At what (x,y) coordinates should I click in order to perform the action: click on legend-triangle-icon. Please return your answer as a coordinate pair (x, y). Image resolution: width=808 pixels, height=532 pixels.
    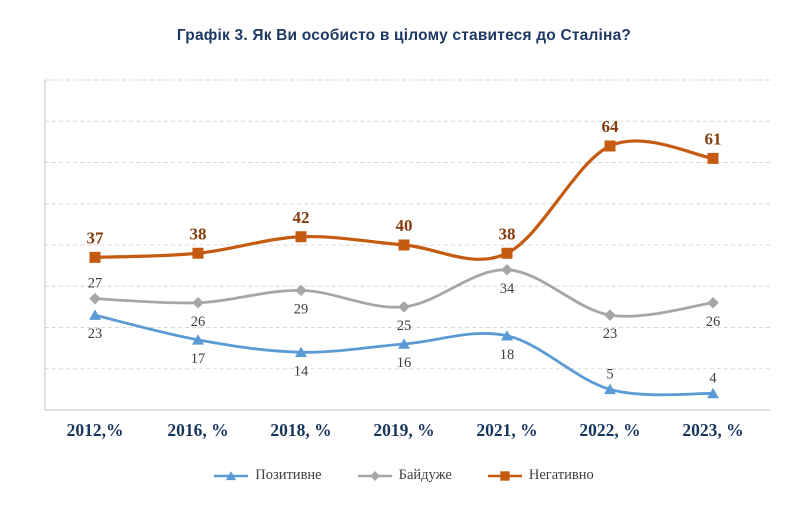
    Looking at the image, I should click on (231, 475).